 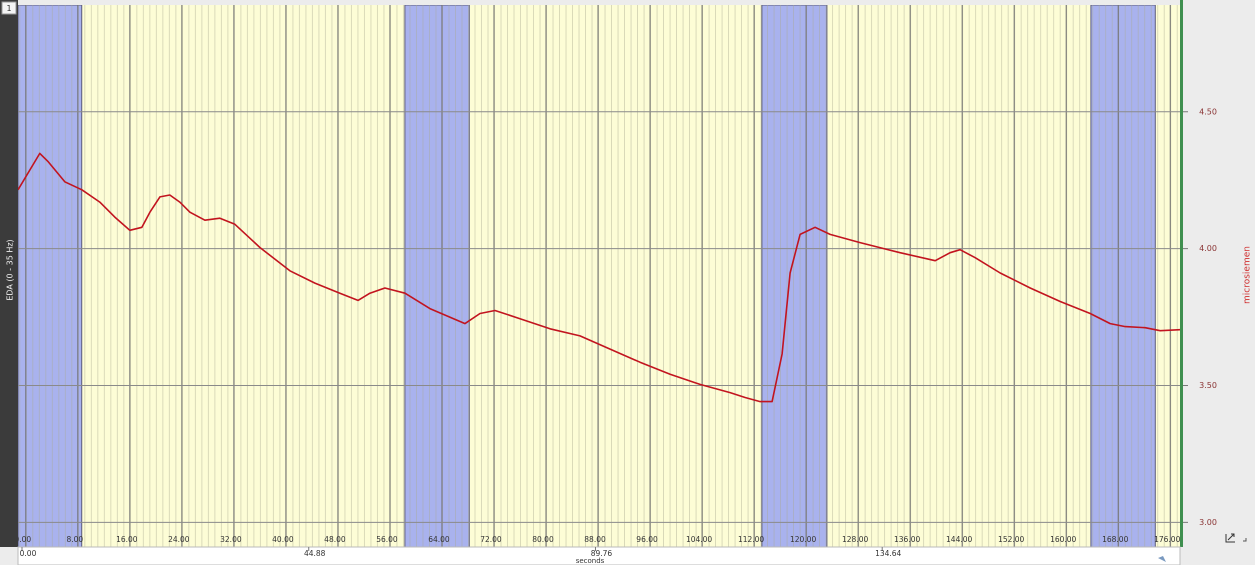 I want to click on y-tick-label: 3.50, so click(x=1208, y=385).